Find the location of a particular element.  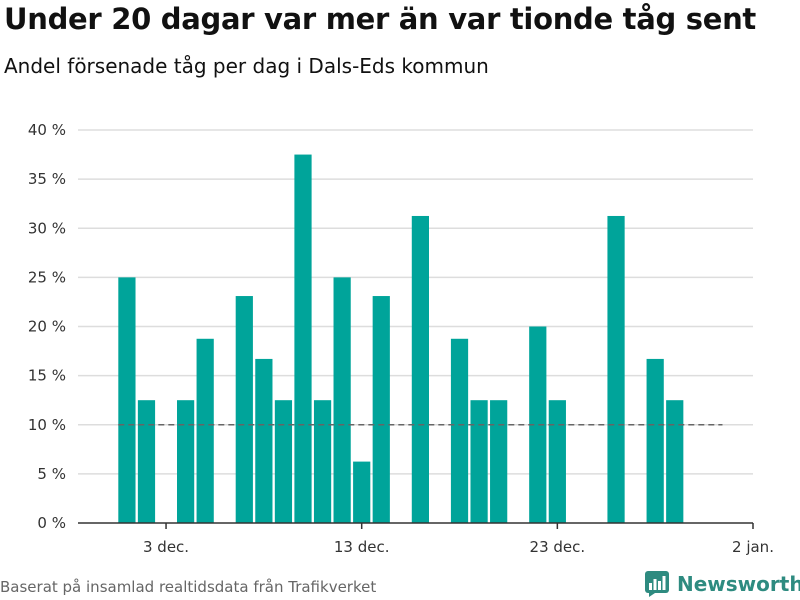

brand-logo: Newsworthy is located at coordinates (722, 584).